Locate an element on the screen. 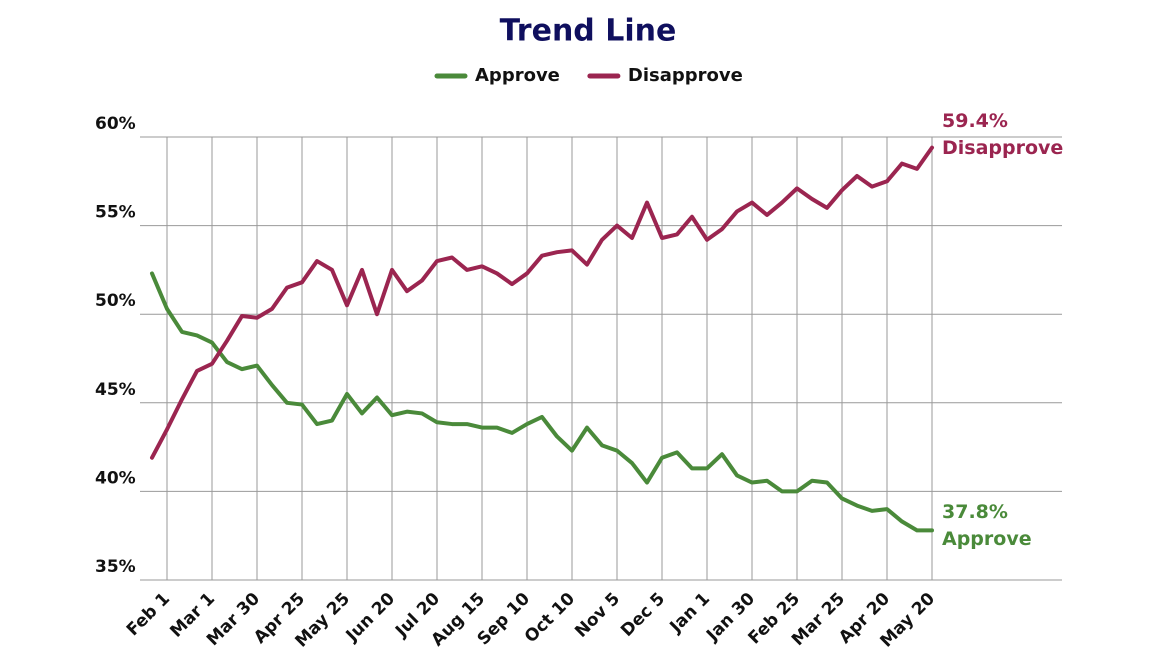 The height and width of the screenshot is (650, 1170). y-tick-label: 35% is located at coordinates (115, 567).